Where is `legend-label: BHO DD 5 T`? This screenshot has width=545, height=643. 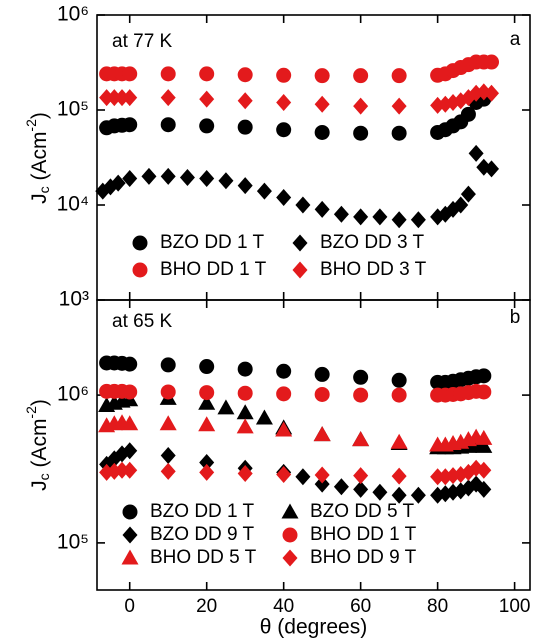
legend-label: BHO DD 5 T is located at coordinates (203, 557).